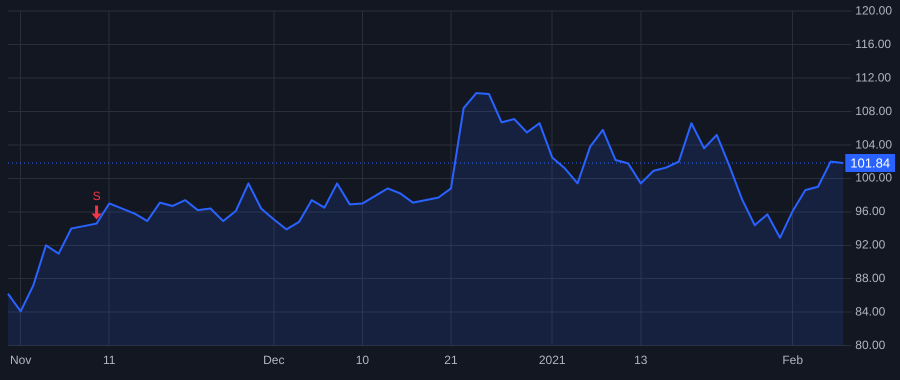 This screenshot has height=380, width=900. What do you see at coordinates (873, 111) in the screenshot?
I see `y-tick-label: 108.00` at bounding box center [873, 111].